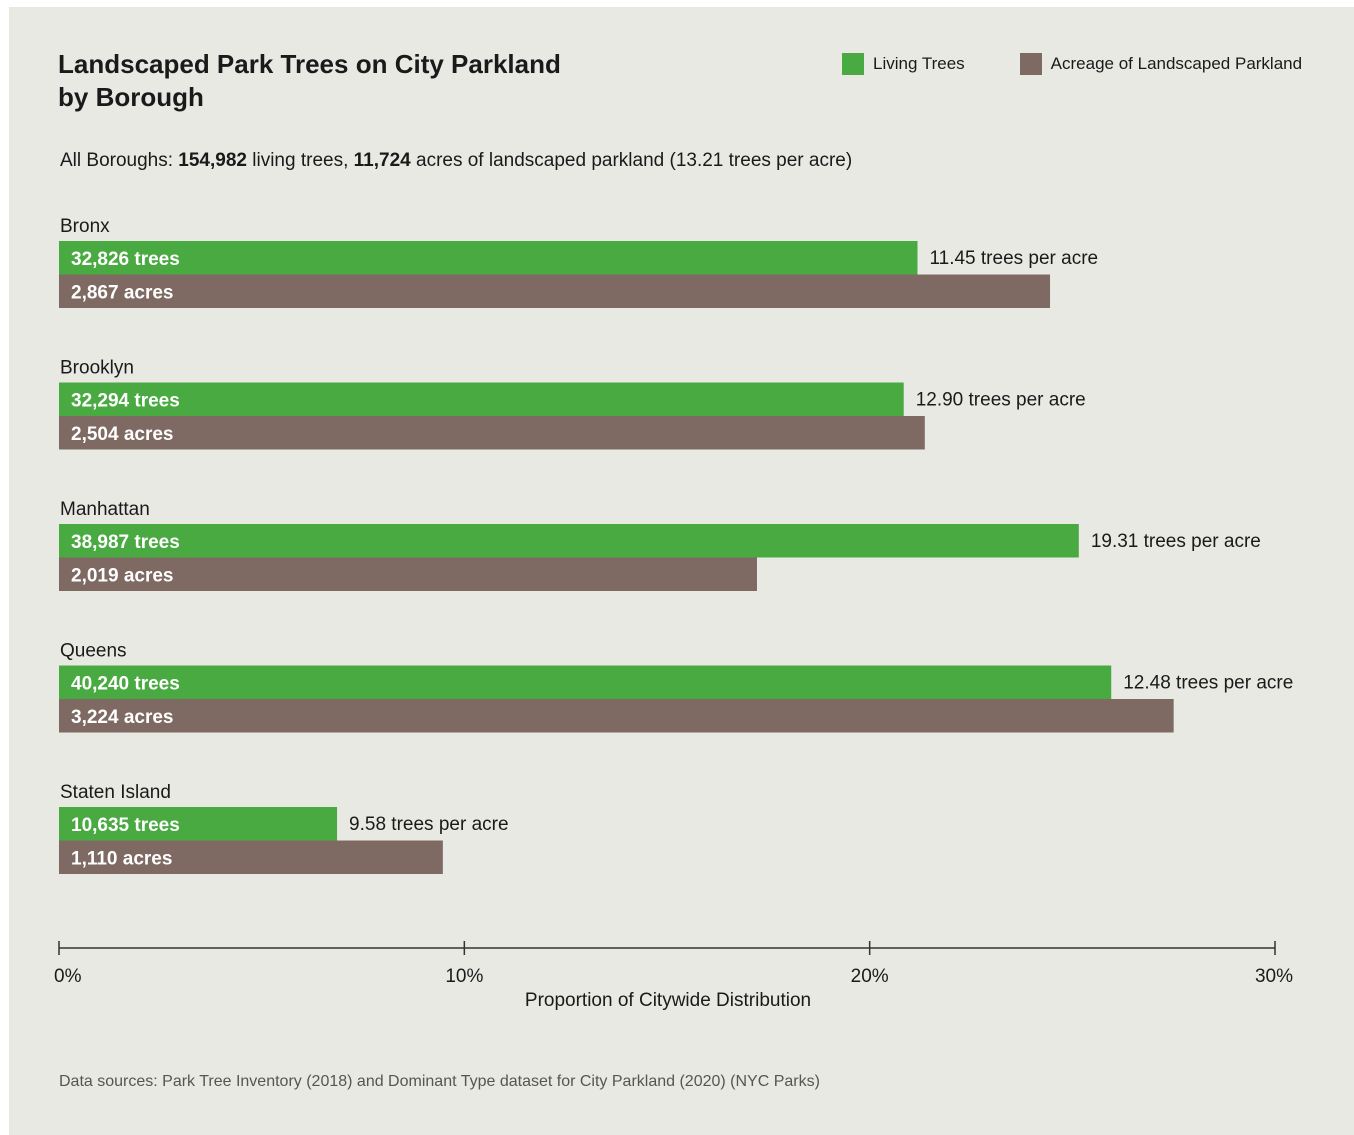 The height and width of the screenshot is (1135, 1354). I want to click on chart-title-line-2: by Borough, so click(131, 97).